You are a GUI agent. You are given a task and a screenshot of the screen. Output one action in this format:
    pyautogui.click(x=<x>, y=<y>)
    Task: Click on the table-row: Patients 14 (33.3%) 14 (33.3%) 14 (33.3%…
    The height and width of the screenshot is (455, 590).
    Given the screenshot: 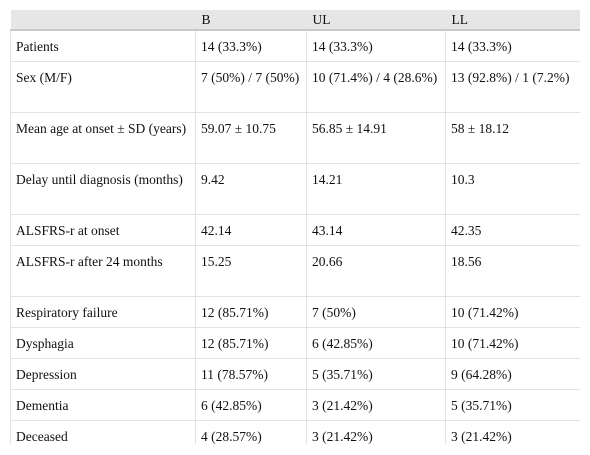 What is the action you would take?
    pyautogui.click(x=295, y=45)
    